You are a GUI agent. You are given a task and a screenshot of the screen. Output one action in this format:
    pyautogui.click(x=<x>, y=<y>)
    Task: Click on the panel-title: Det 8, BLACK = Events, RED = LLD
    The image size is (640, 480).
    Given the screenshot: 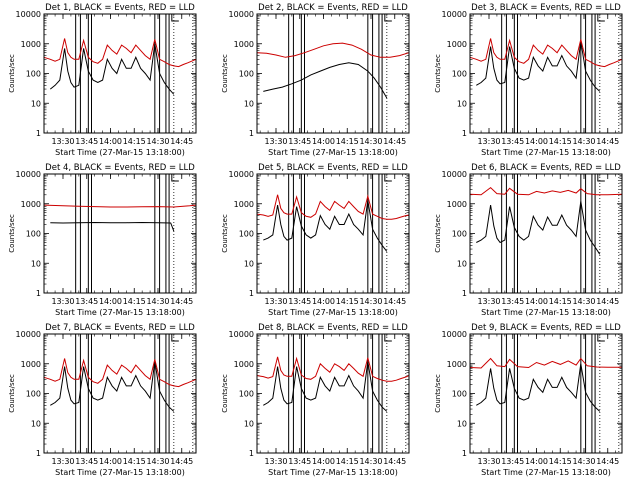 What is the action you would take?
    pyautogui.click(x=333, y=328)
    